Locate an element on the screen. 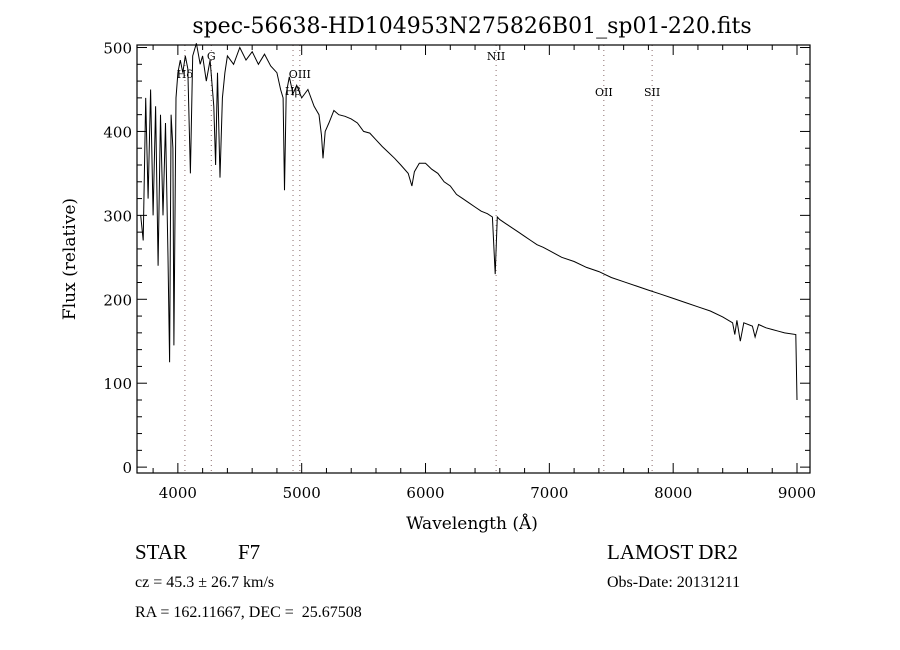 This screenshot has width=900, height=650. line-marker-label: SII is located at coordinates (652, 92).